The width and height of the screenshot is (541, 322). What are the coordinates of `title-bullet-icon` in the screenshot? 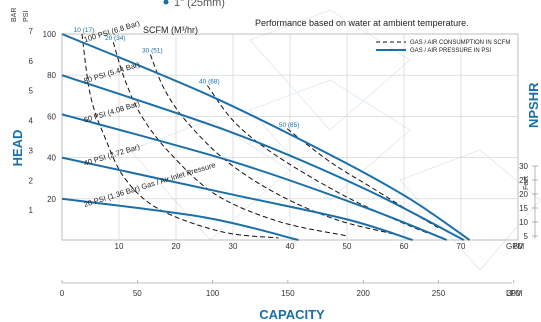 It's located at (166, 2).